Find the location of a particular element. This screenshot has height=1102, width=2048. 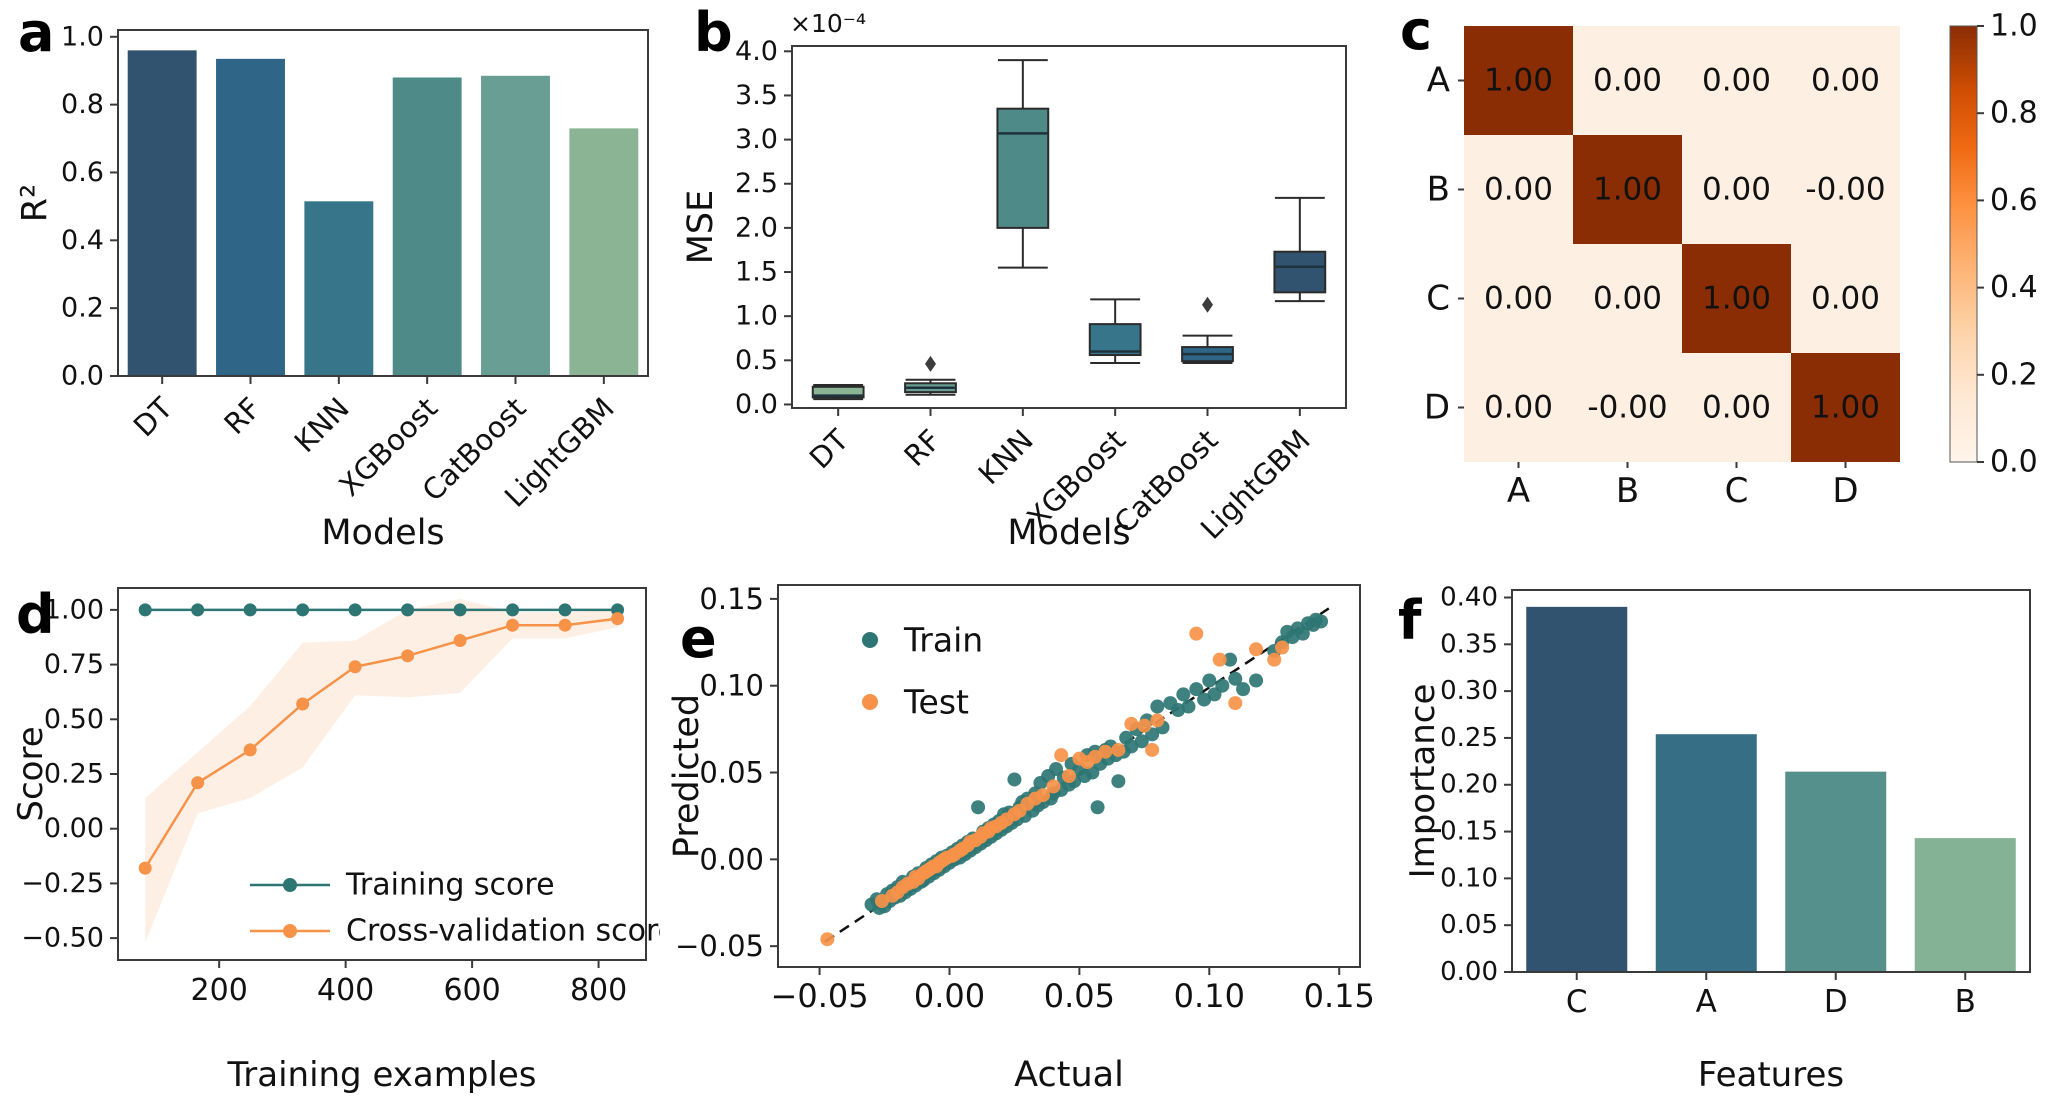

bar-C is located at coordinates (1577, 789).